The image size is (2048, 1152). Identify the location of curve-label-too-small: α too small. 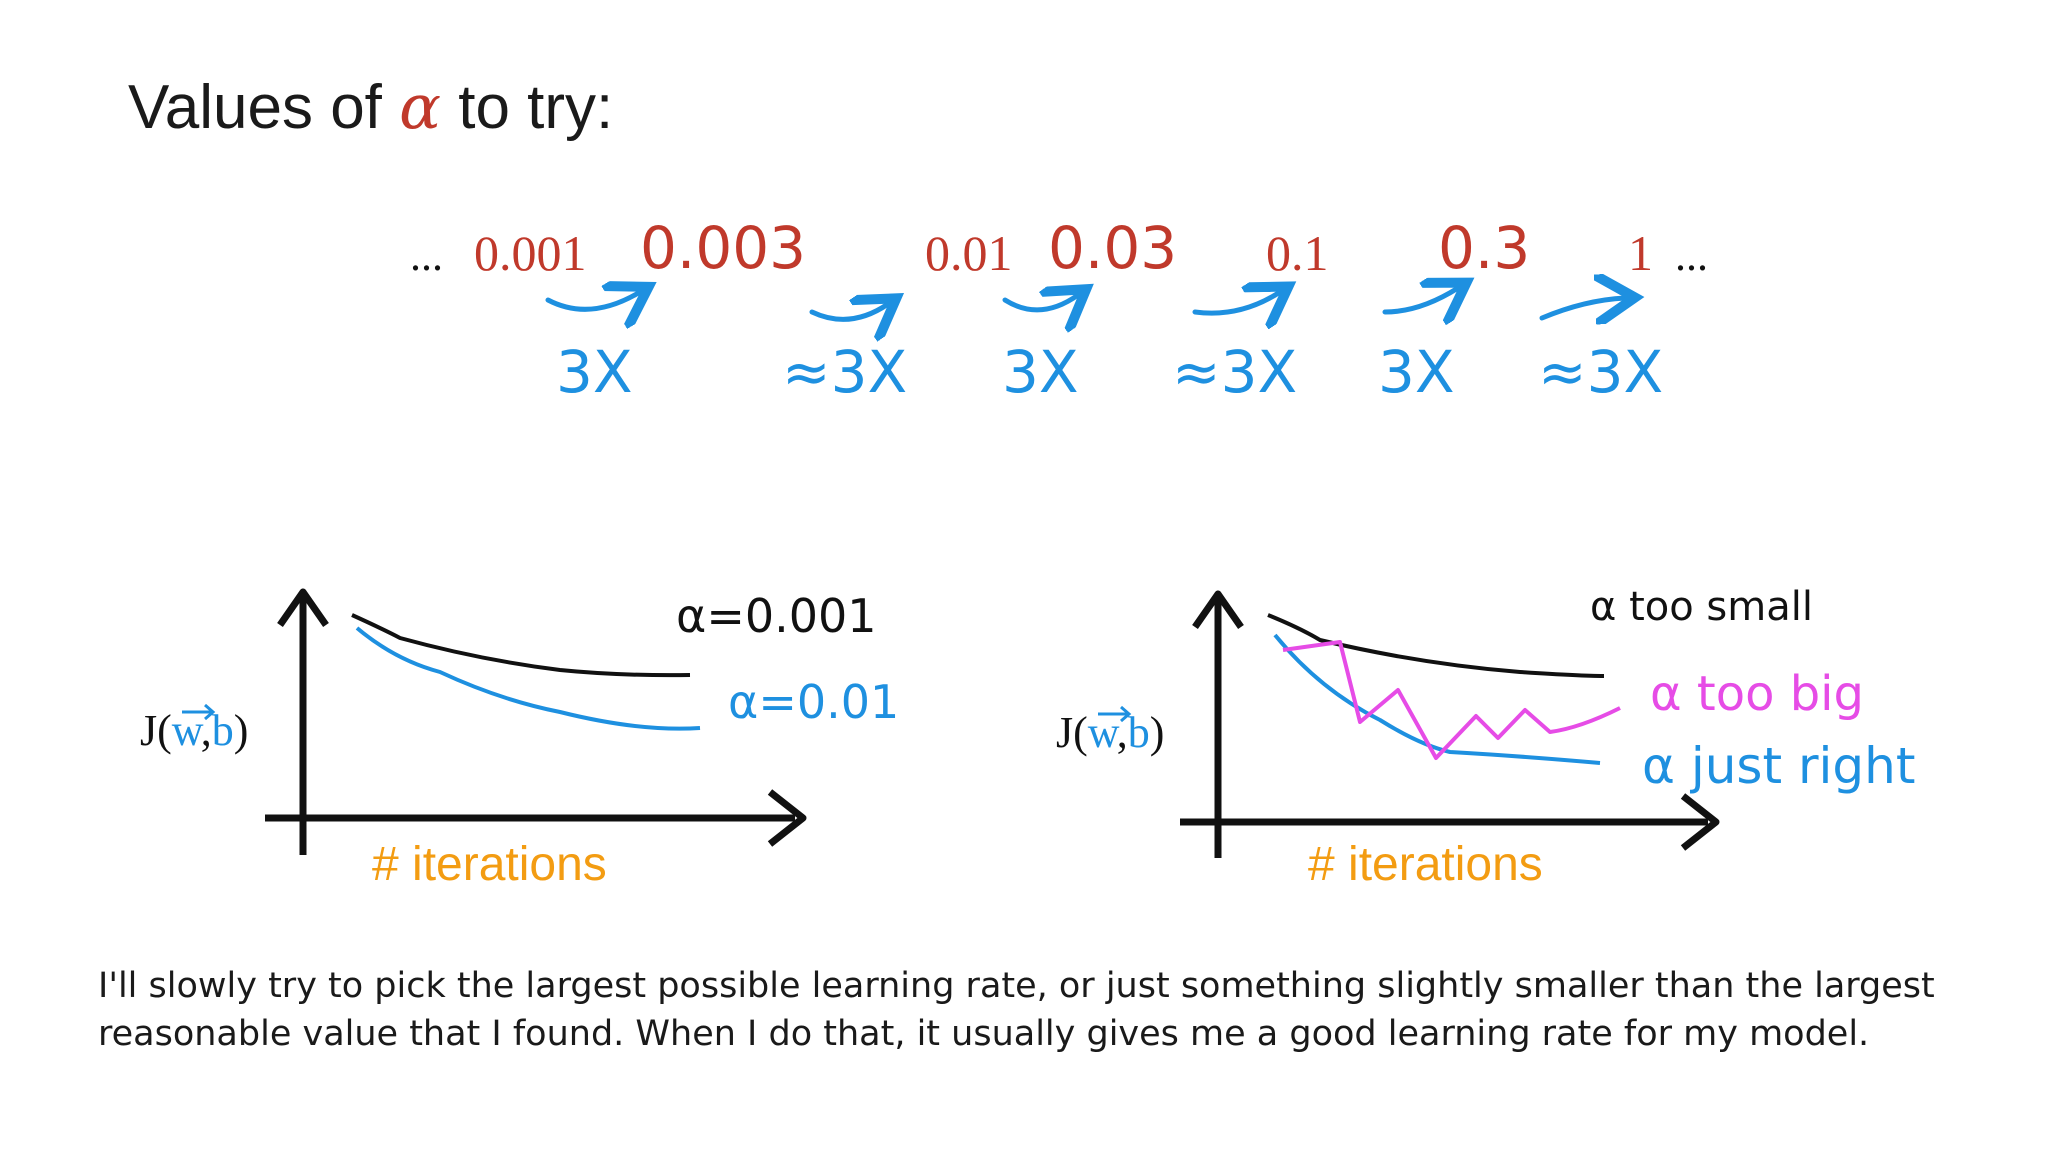
(1701, 607).